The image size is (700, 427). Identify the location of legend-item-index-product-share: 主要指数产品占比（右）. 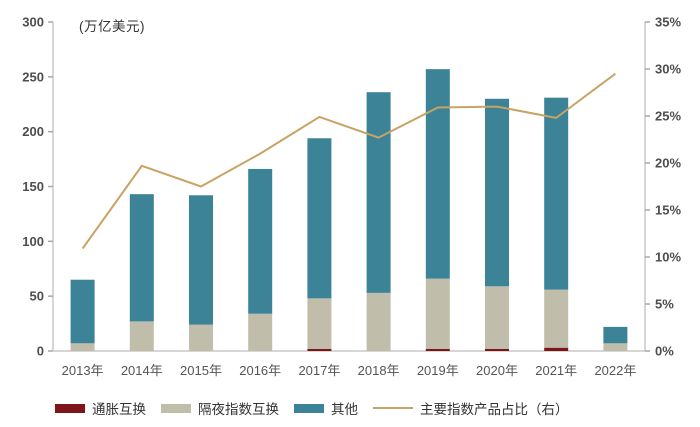
(471, 408).